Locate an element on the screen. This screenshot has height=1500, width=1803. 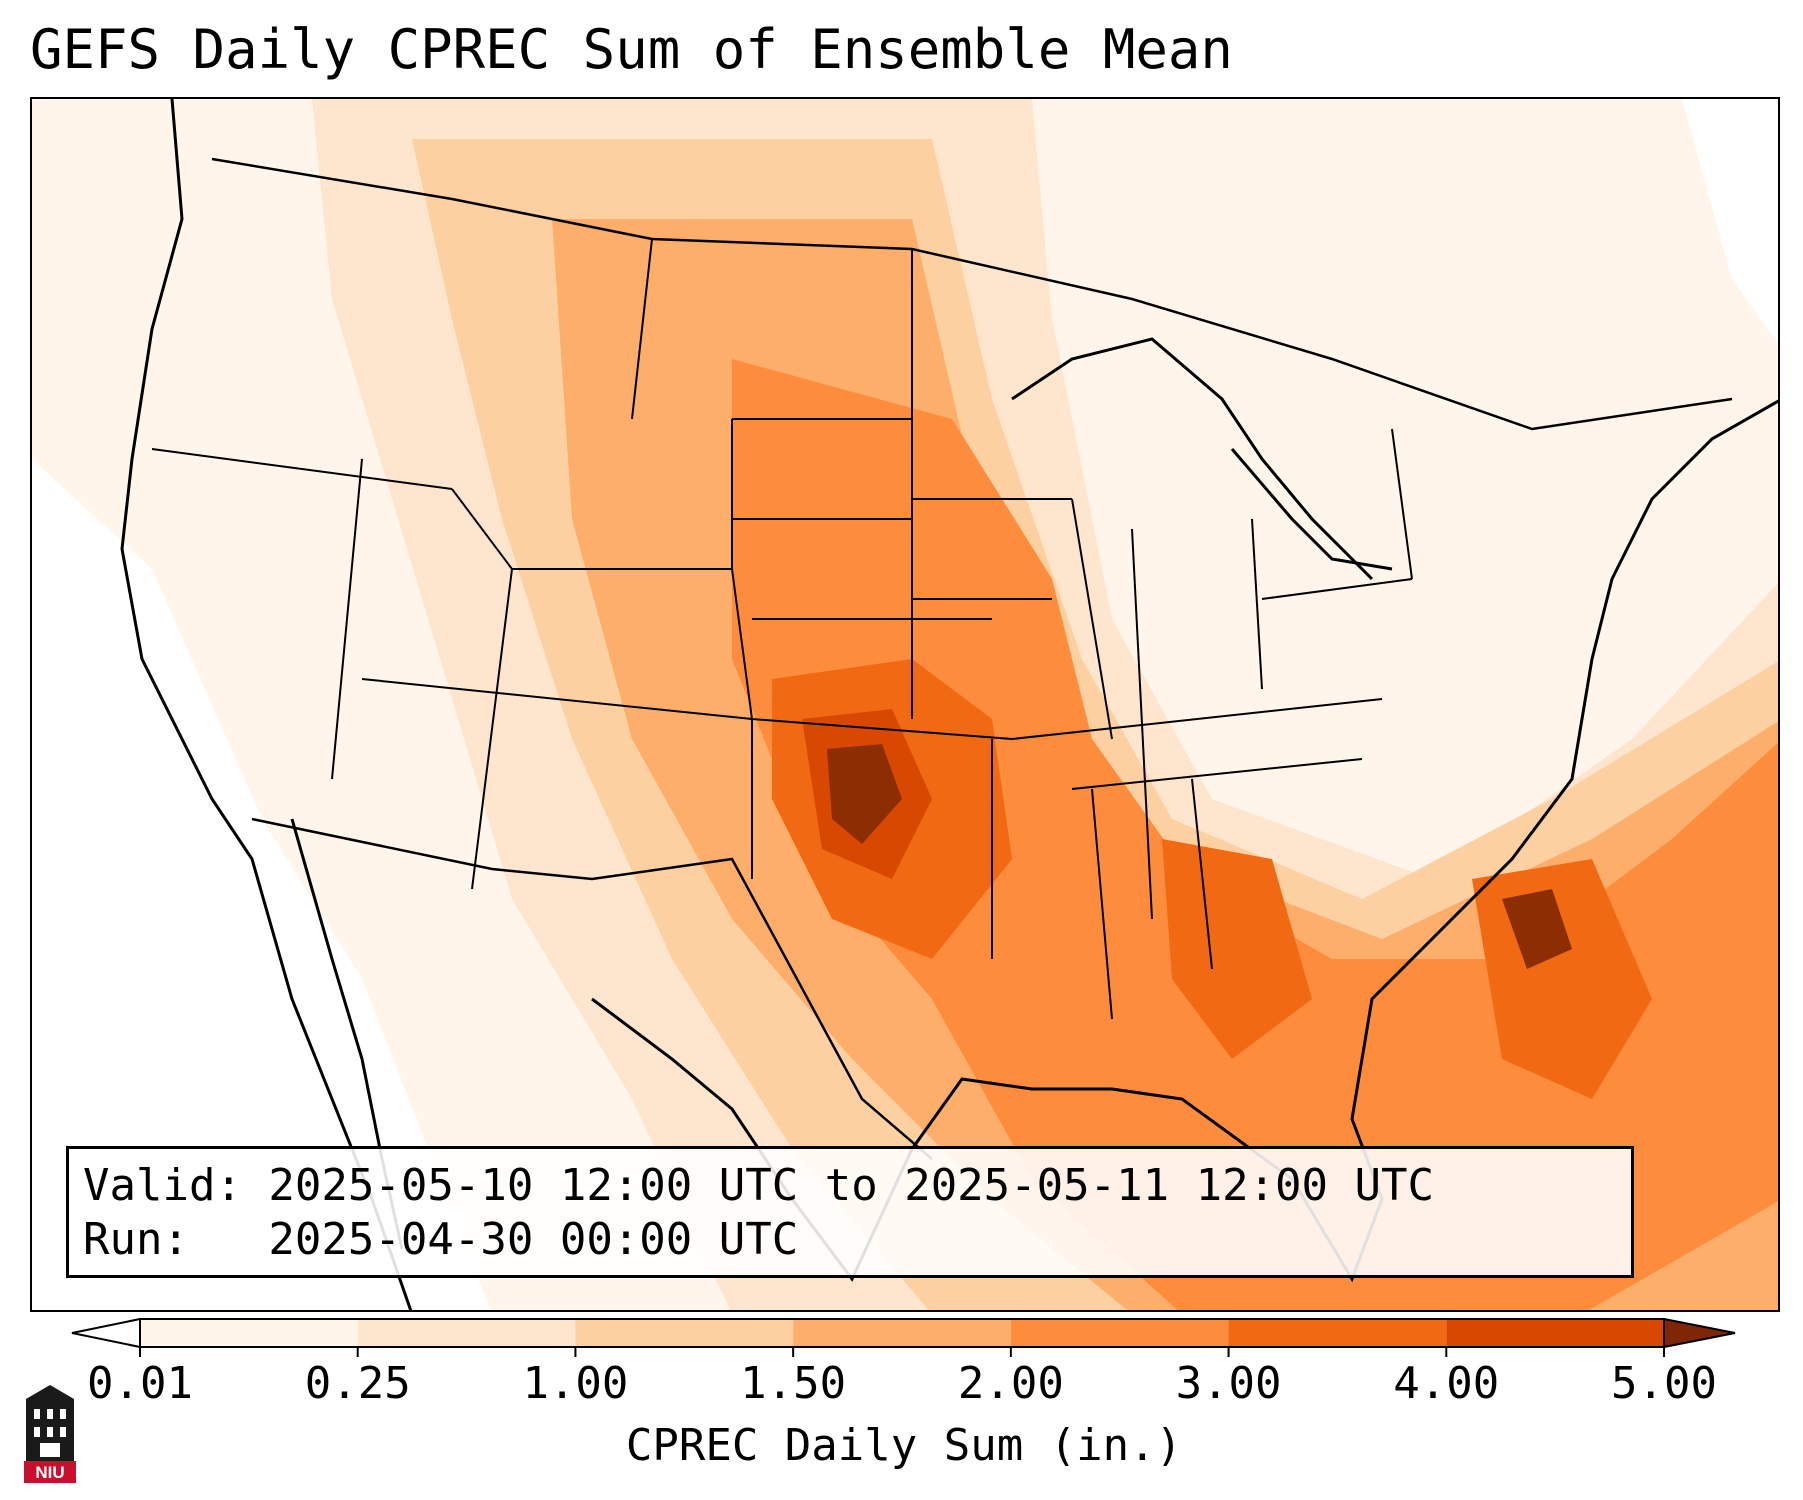
great-lakes-outline is located at coordinates (1192, 459).